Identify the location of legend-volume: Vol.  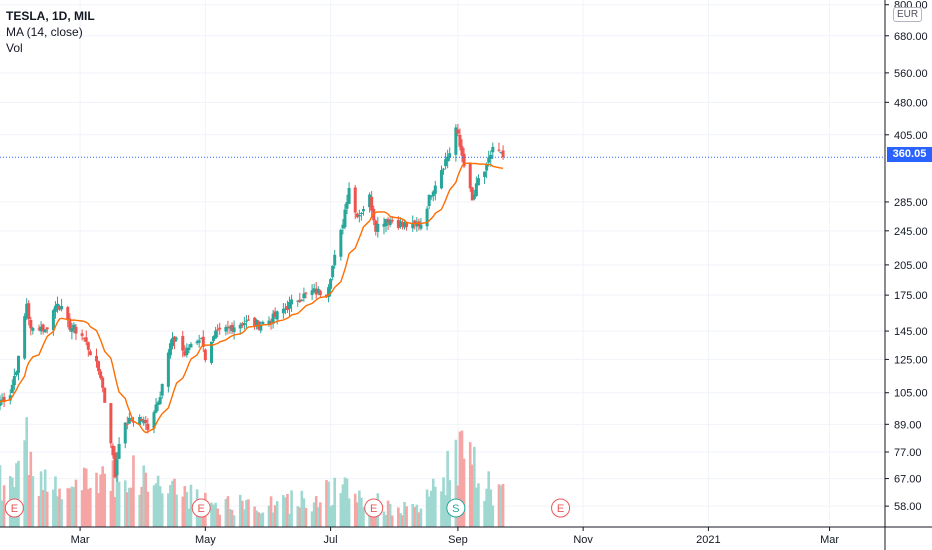
(14, 48).